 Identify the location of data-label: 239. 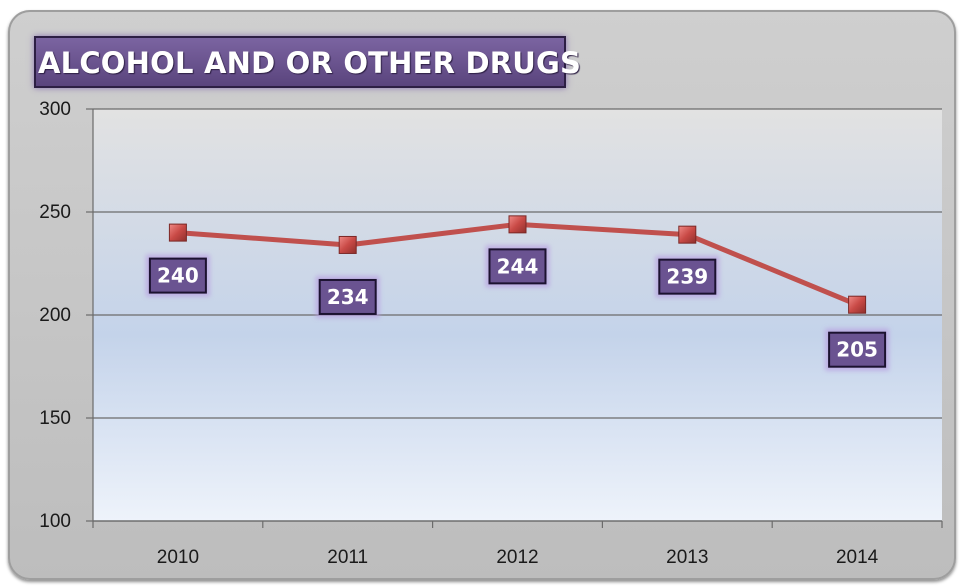
(687, 276).